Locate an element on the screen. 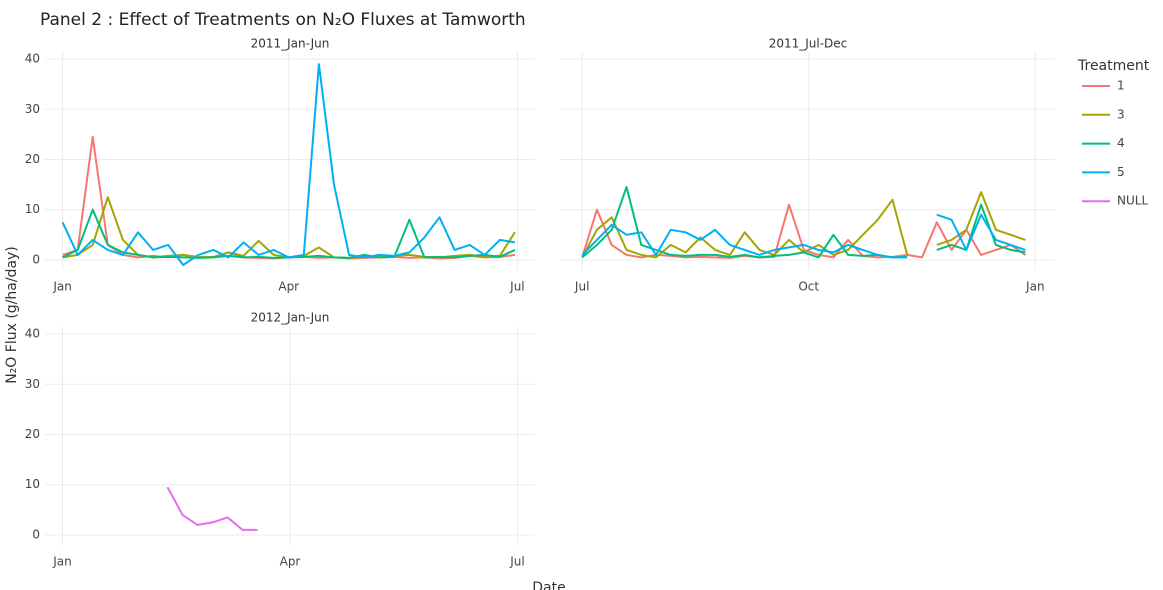 Image resolution: width=1163 pixels, height=590 pixels. legend-label: 1 is located at coordinates (1121, 86).